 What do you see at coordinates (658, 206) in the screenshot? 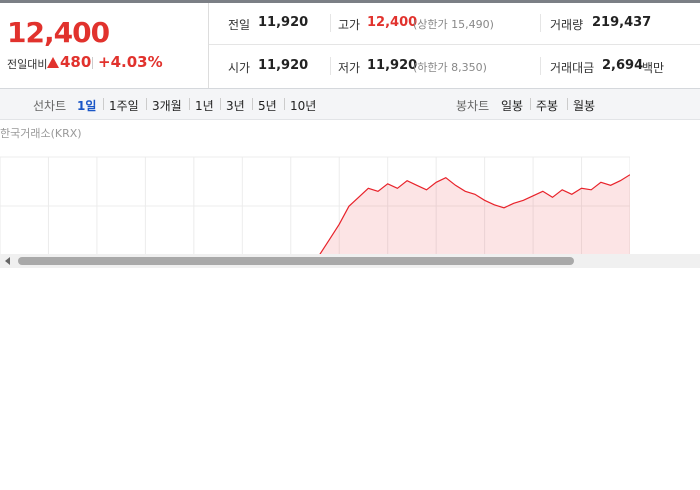
I see `y-tick-label: 12,291` at bounding box center [658, 206].